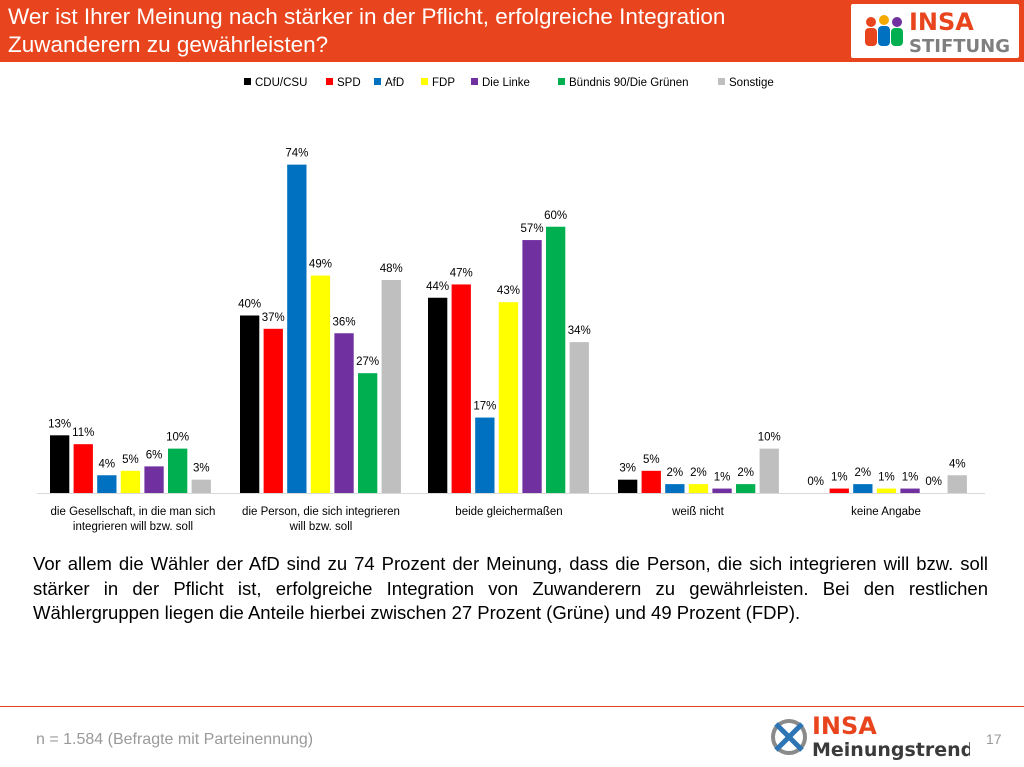  What do you see at coordinates (579, 331) in the screenshot?
I see `bar-value-label: 34%` at bounding box center [579, 331].